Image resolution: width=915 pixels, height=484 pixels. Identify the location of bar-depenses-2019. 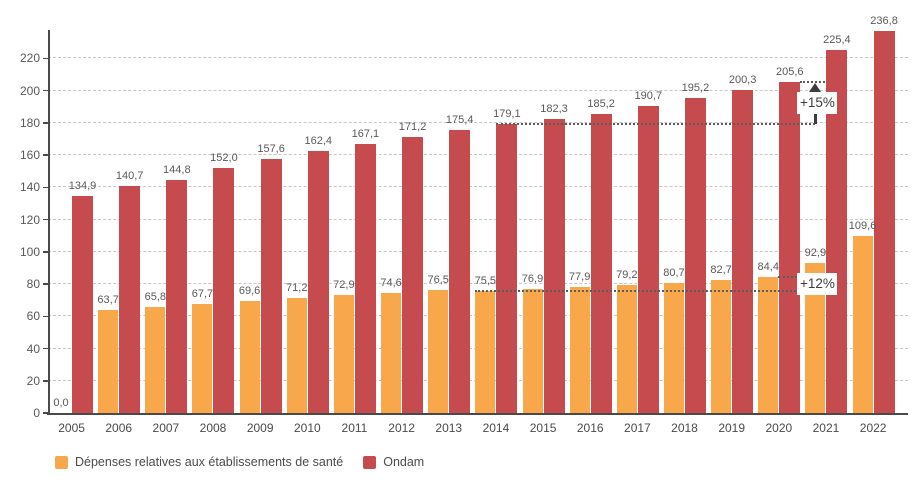
(721, 346).